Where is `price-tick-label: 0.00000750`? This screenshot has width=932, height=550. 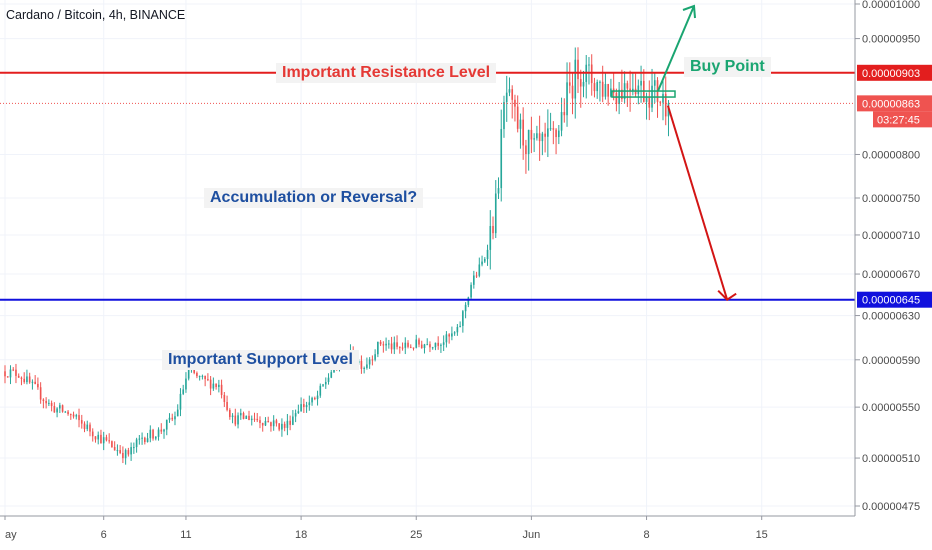 price-tick-label: 0.00000750 is located at coordinates (891, 199).